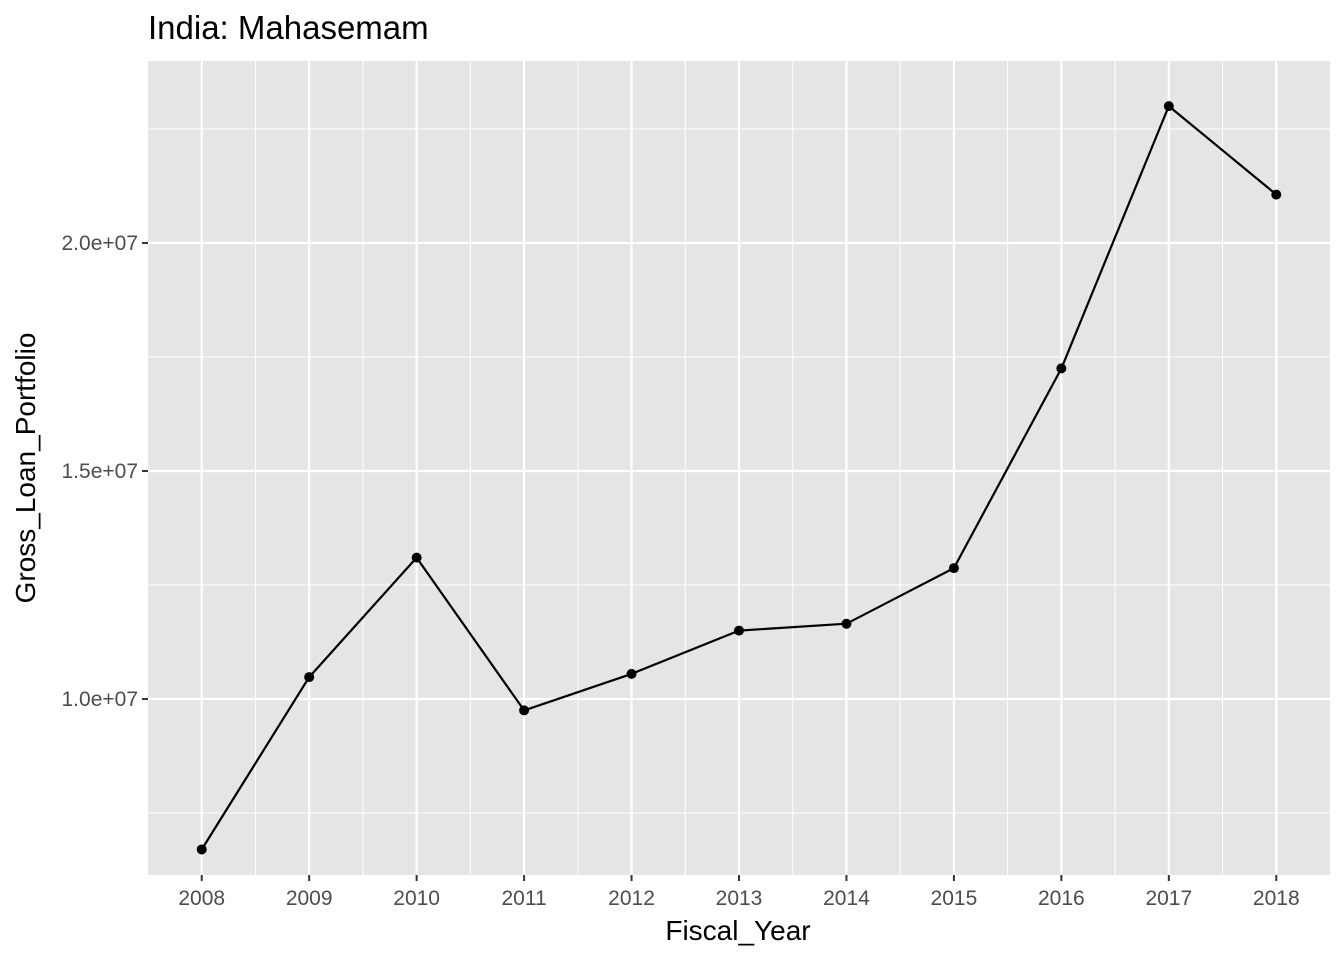 This screenshot has width=1344, height=960. Describe the element at coordinates (201, 898) in the screenshot. I see `x-tick-label: 2008` at that location.